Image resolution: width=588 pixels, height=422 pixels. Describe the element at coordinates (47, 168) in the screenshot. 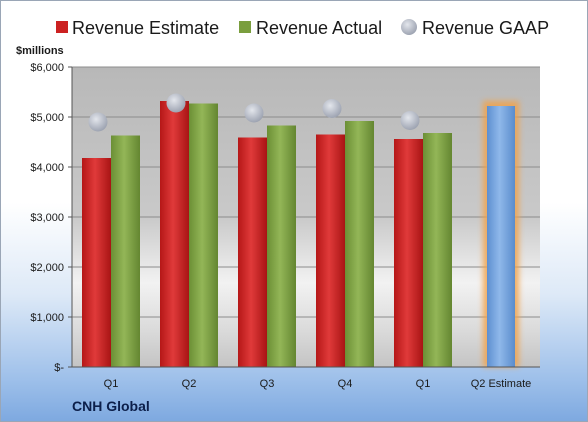

I see `y-tick-label: $4,000` at that location.